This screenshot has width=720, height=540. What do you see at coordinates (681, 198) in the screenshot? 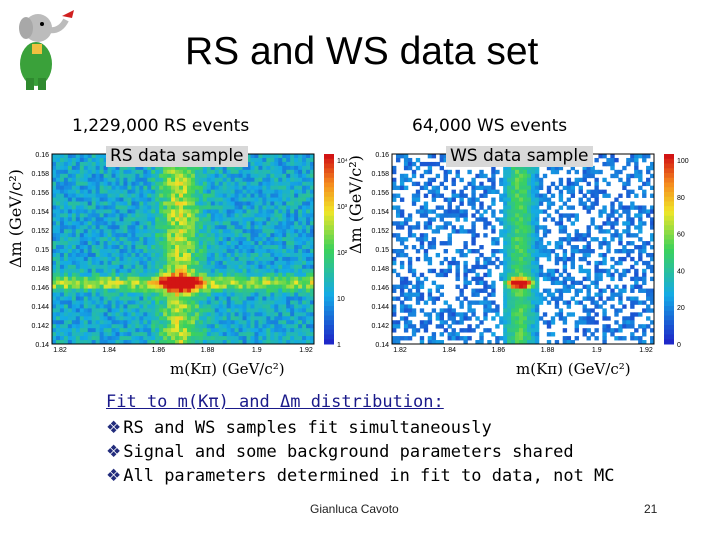
I see `z-tick-label: 80` at bounding box center [681, 198].